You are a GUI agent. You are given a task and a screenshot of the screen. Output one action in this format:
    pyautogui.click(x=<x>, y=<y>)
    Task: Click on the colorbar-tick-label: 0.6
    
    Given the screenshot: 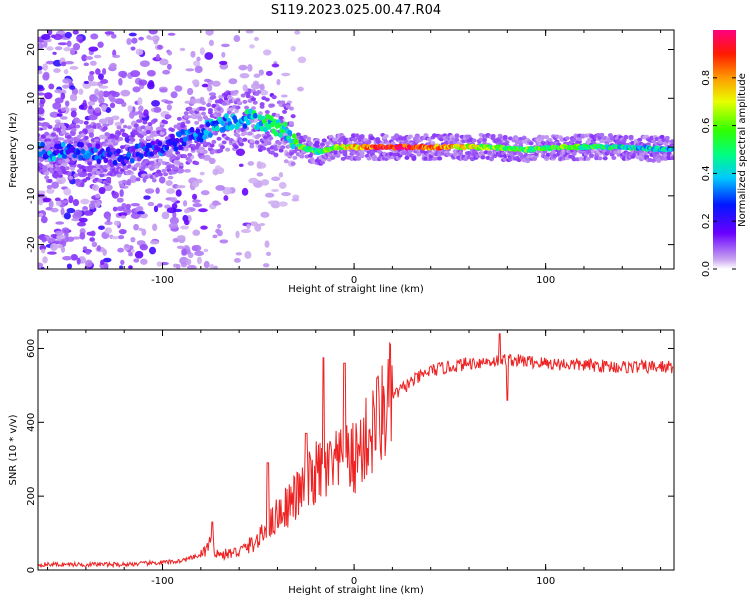 What is the action you would take?
    pyautogui.click(x=706, y=126)
    